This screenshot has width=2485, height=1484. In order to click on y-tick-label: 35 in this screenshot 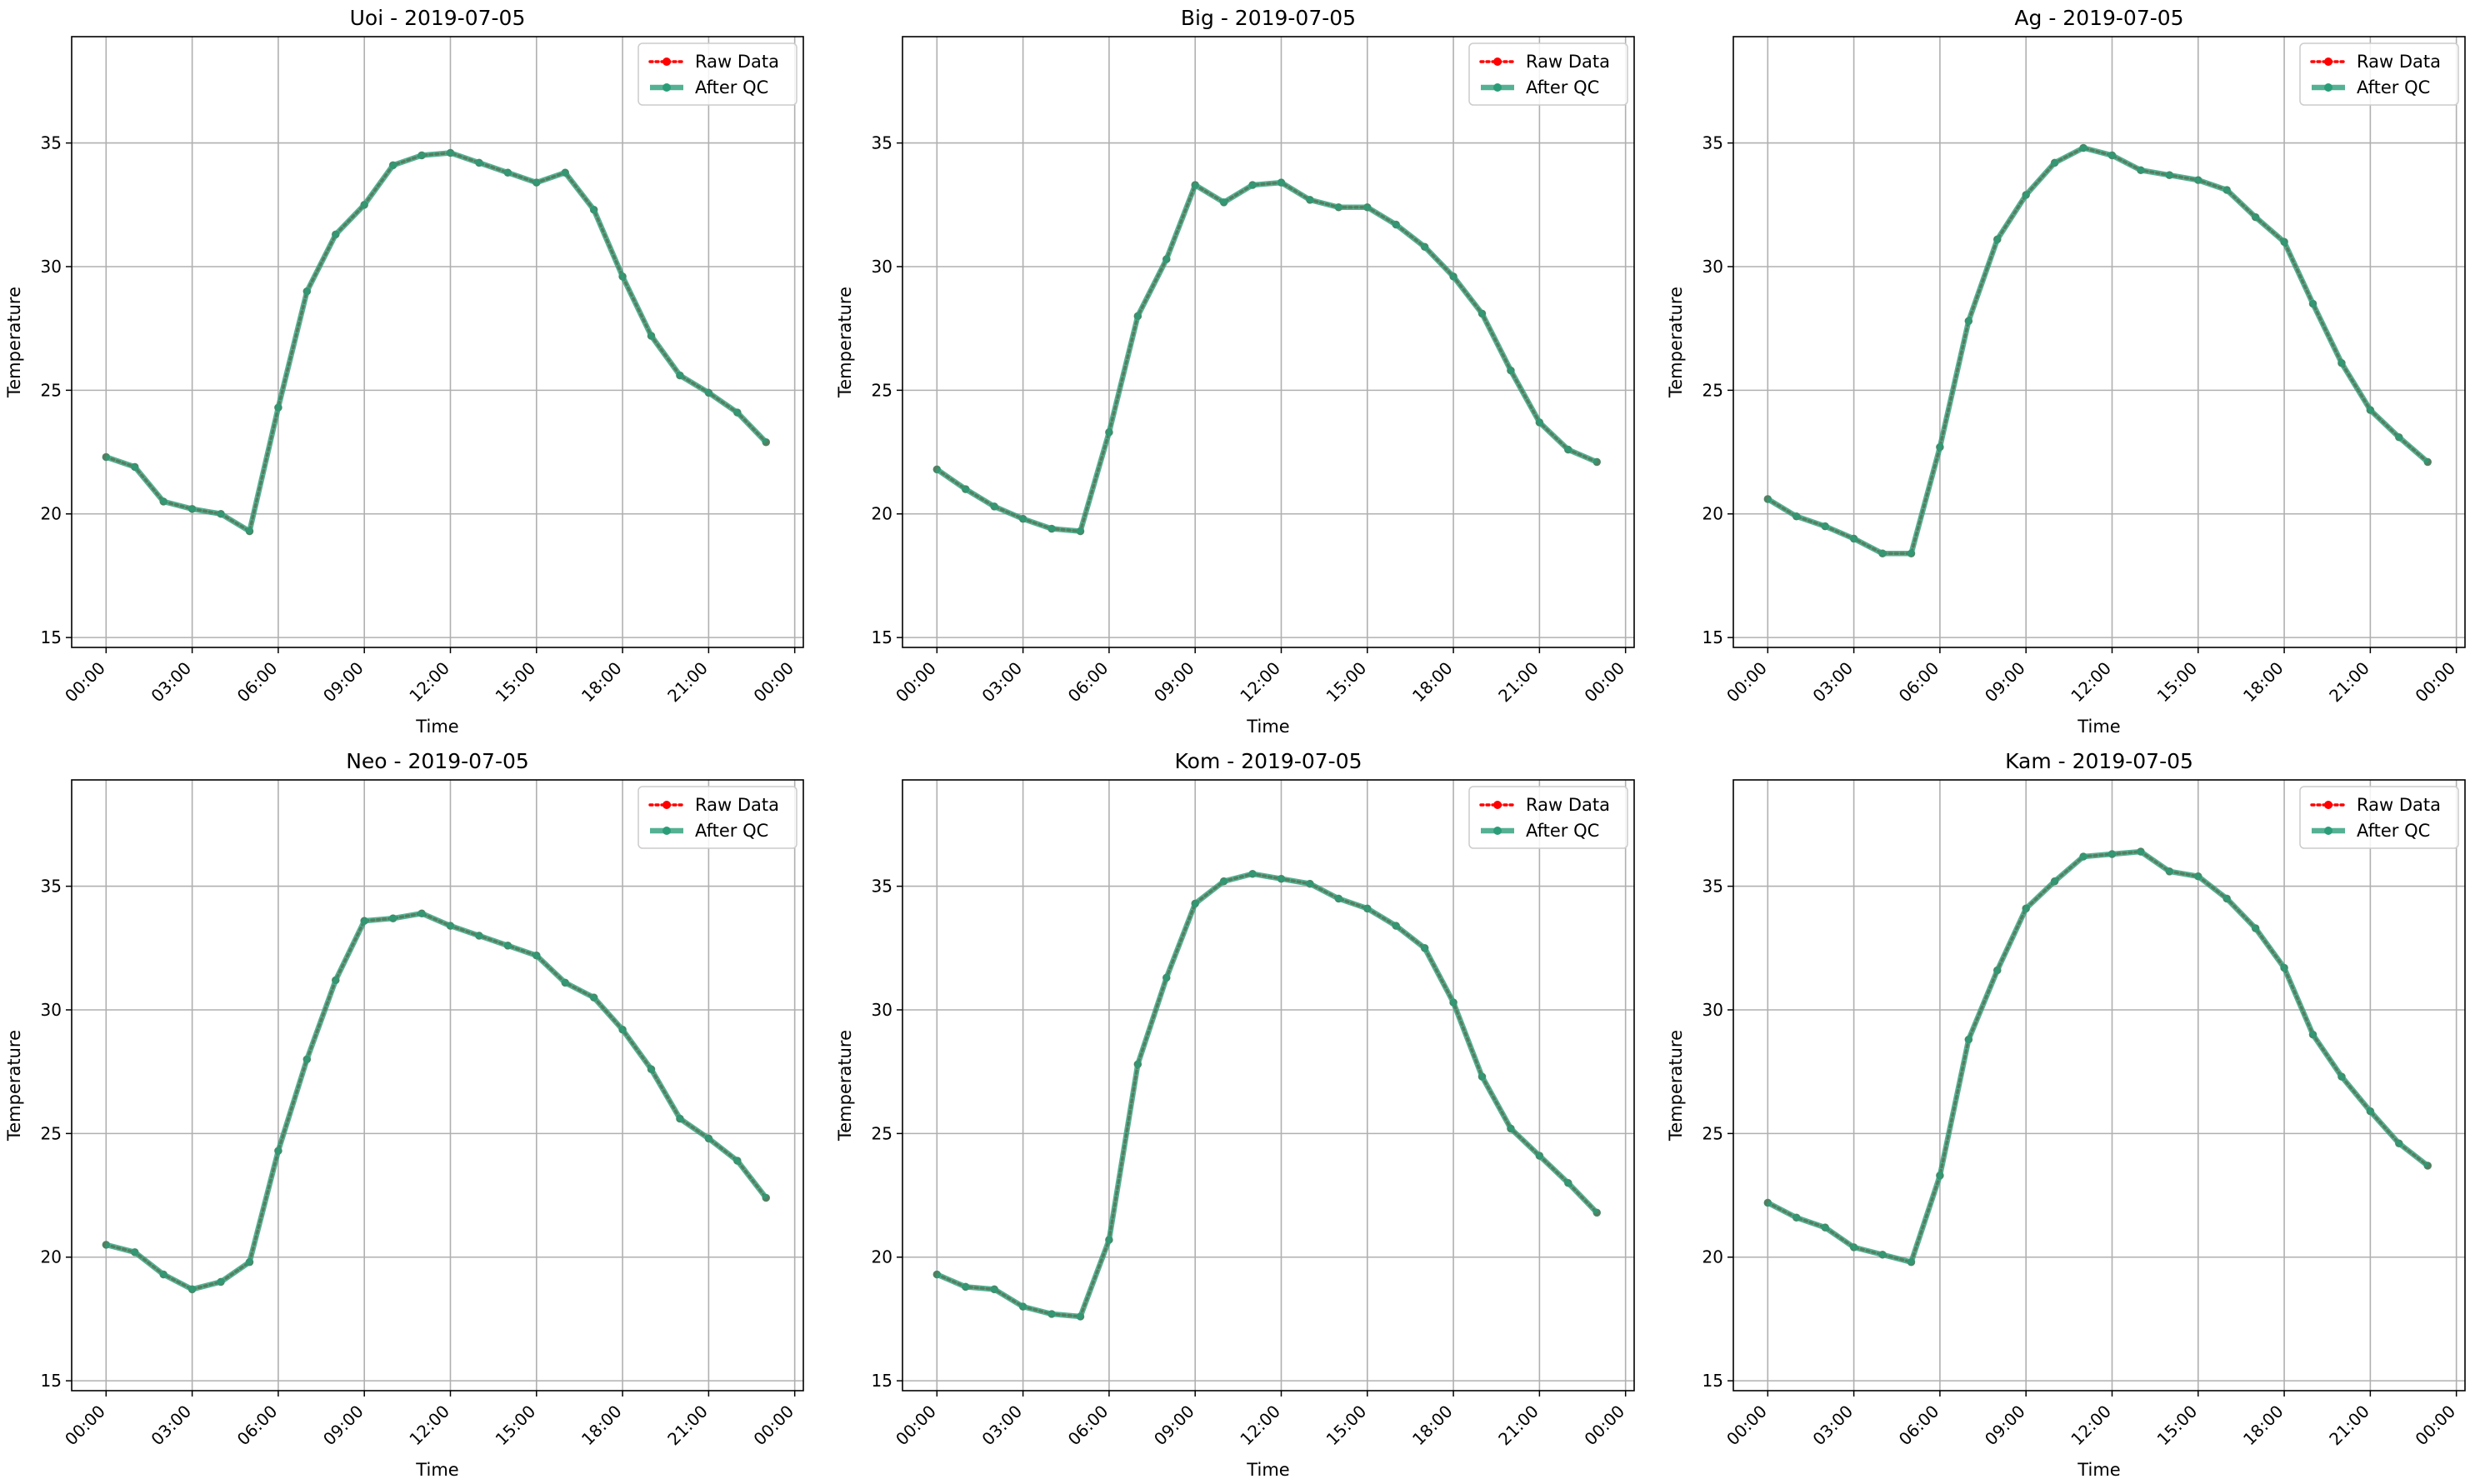, I will do `click(51, 887)`.